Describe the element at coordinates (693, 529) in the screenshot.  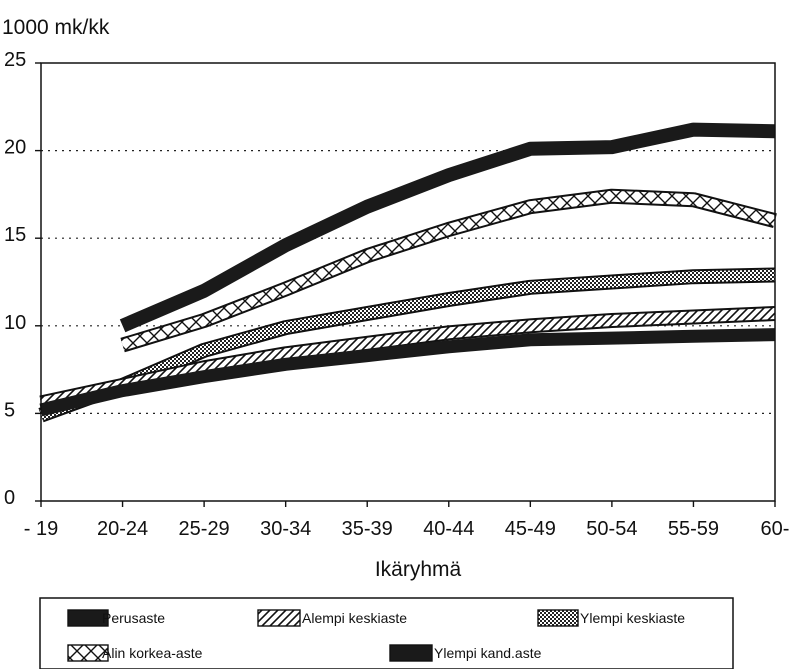
I see `x-tick-label: 55-59` at that location.